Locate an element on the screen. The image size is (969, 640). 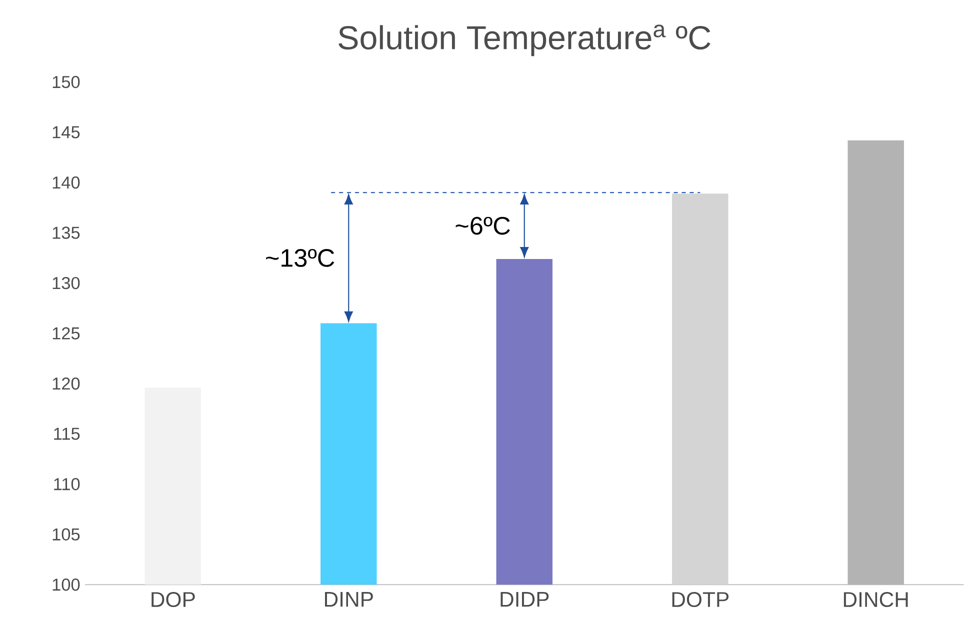
y-tick-label: 120 is located at coordinates (66, 384).